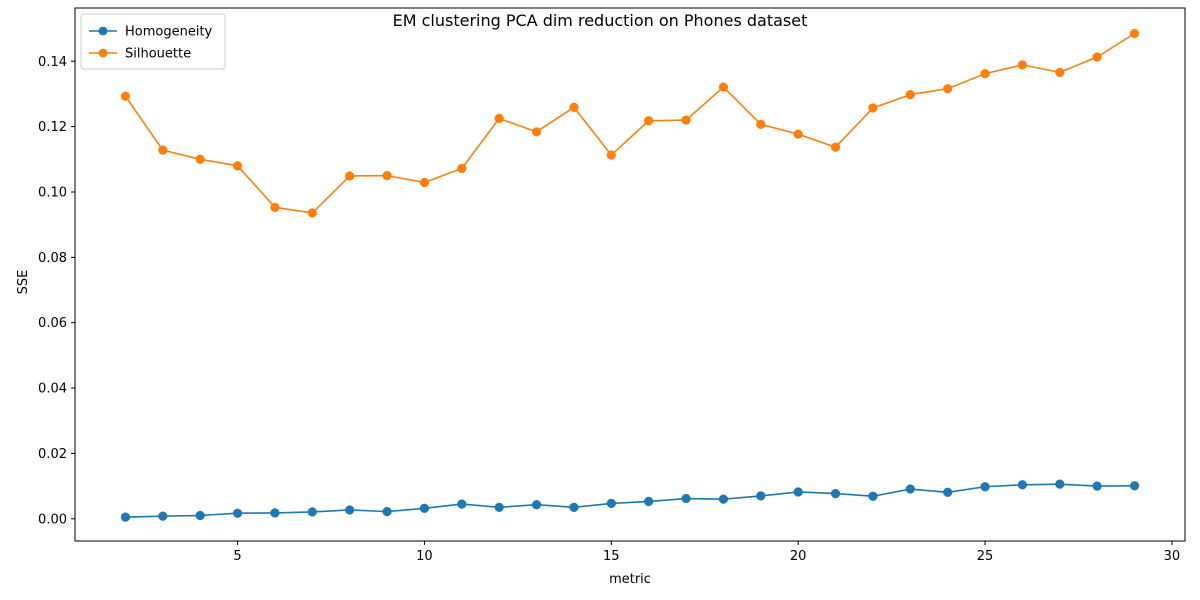  Describe the element at coordinates (169, 32) in the screenshot. I see `legend-label: Homogeneity` at that location.